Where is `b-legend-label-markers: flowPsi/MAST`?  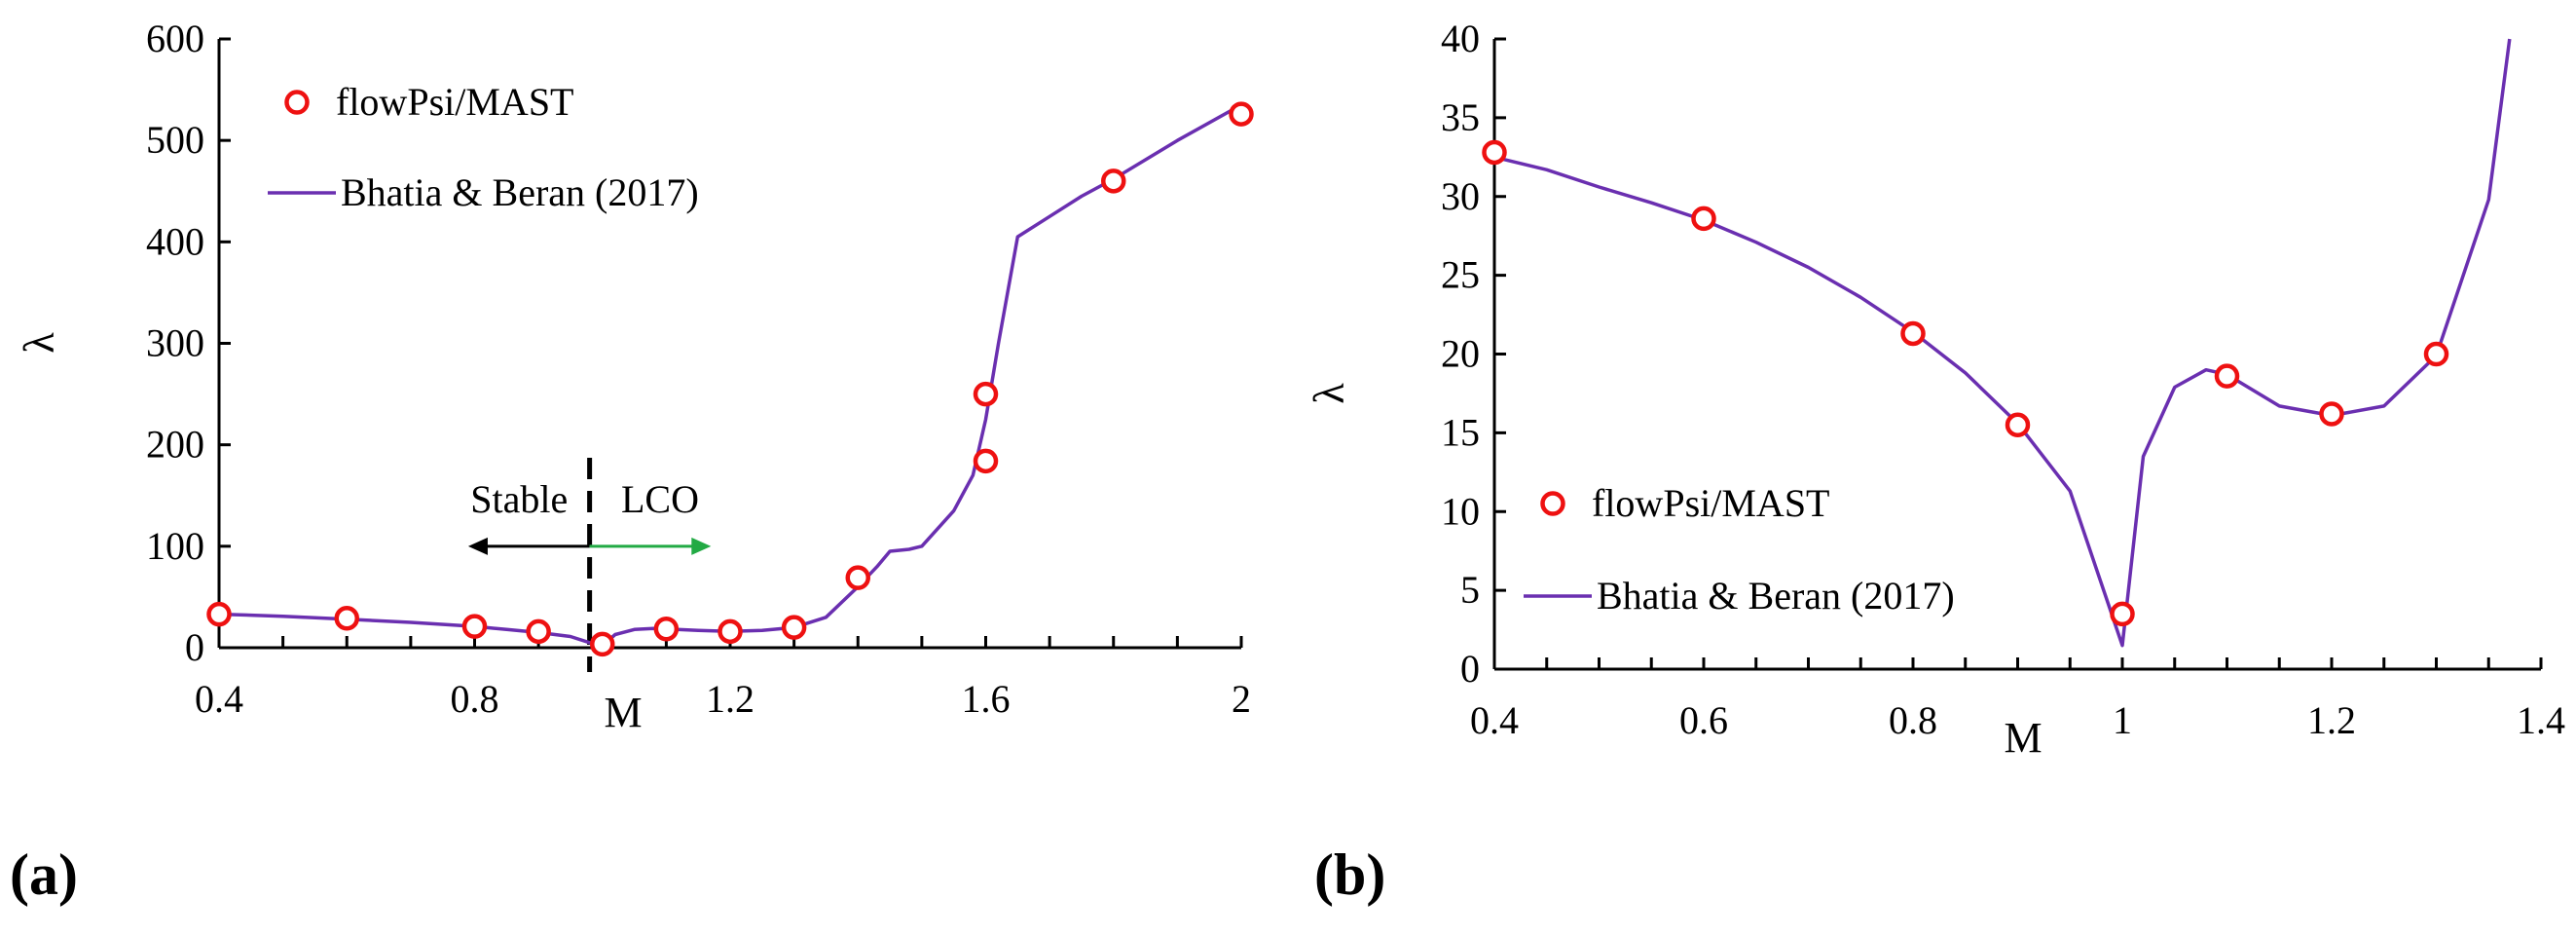 b-legend-label-markers: flowPsi/MAST is located at coordinates (1711, 503).